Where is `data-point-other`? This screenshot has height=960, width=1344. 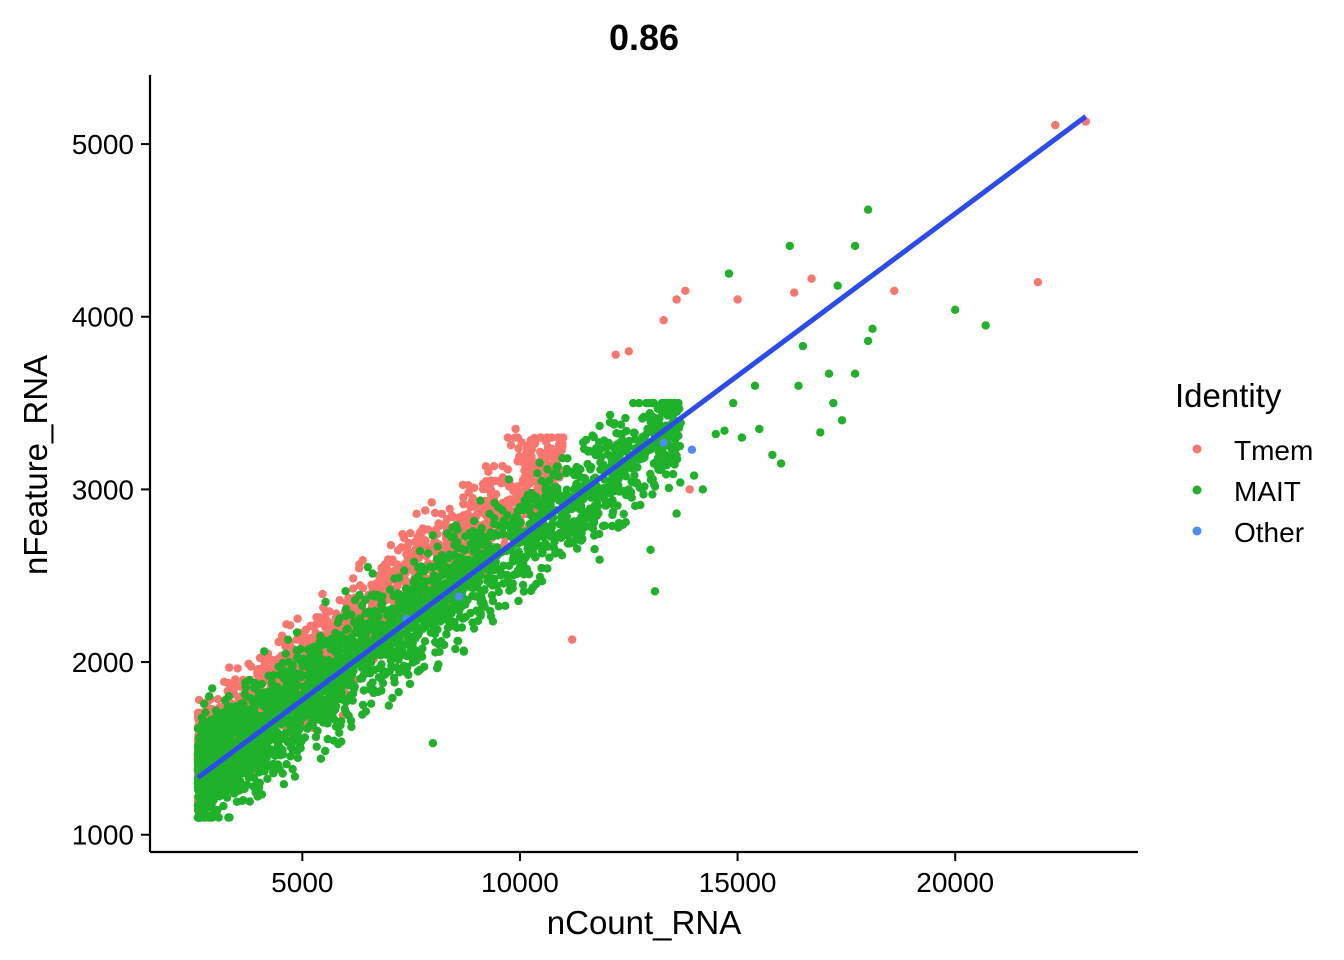
data-point-other is located at coordinates (663, 442).